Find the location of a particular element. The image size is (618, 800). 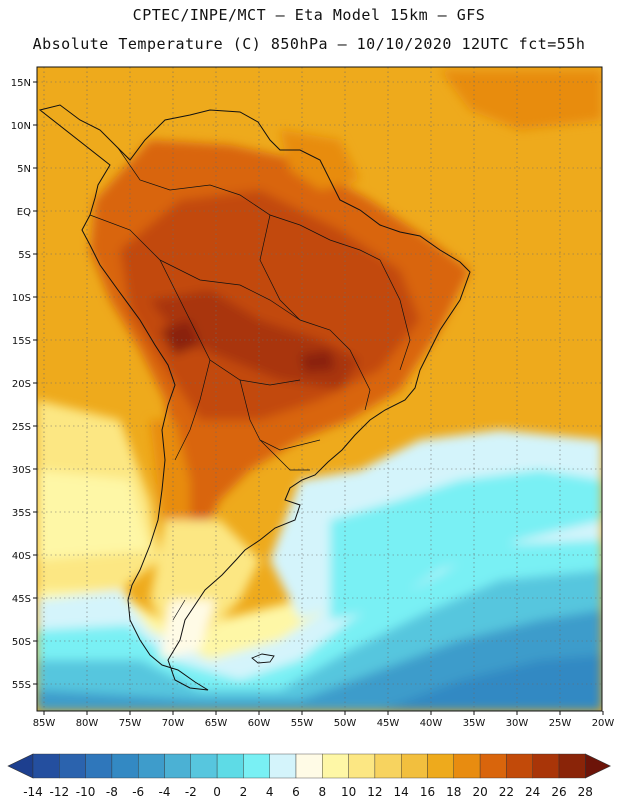

lon-label: 20W is located at coordinates (603, 723).